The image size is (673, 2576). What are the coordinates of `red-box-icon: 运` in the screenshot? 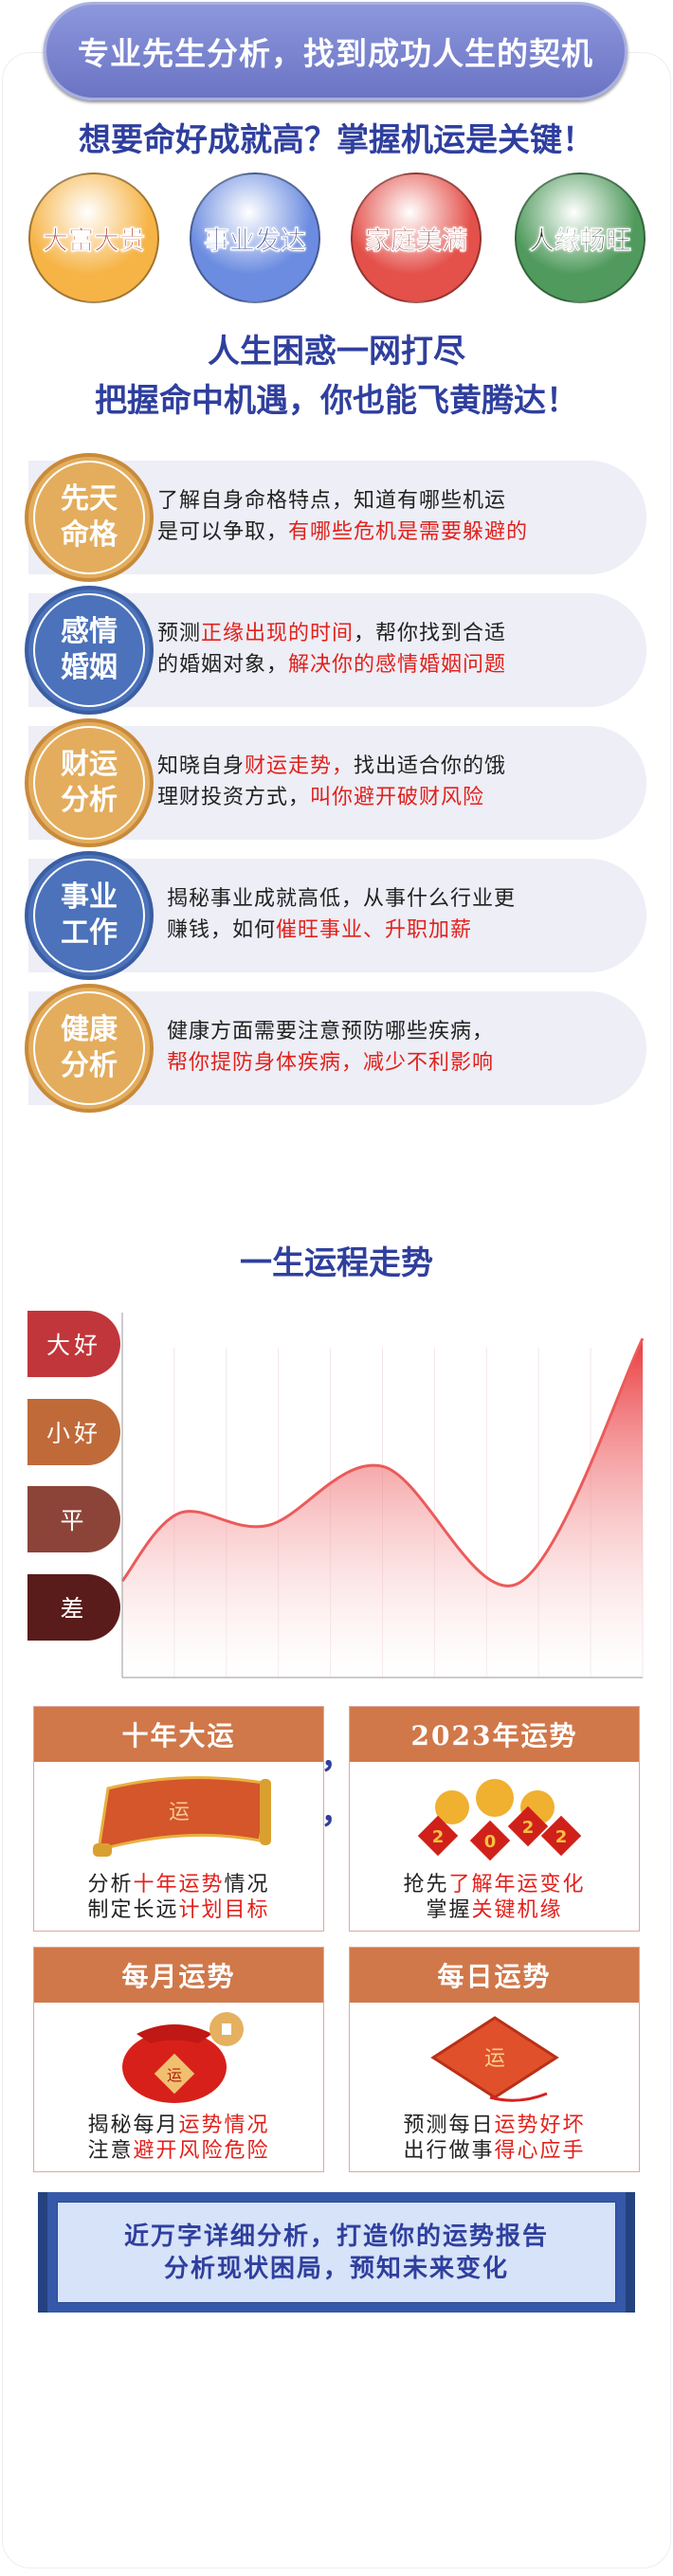 It's located at (494, 2059).